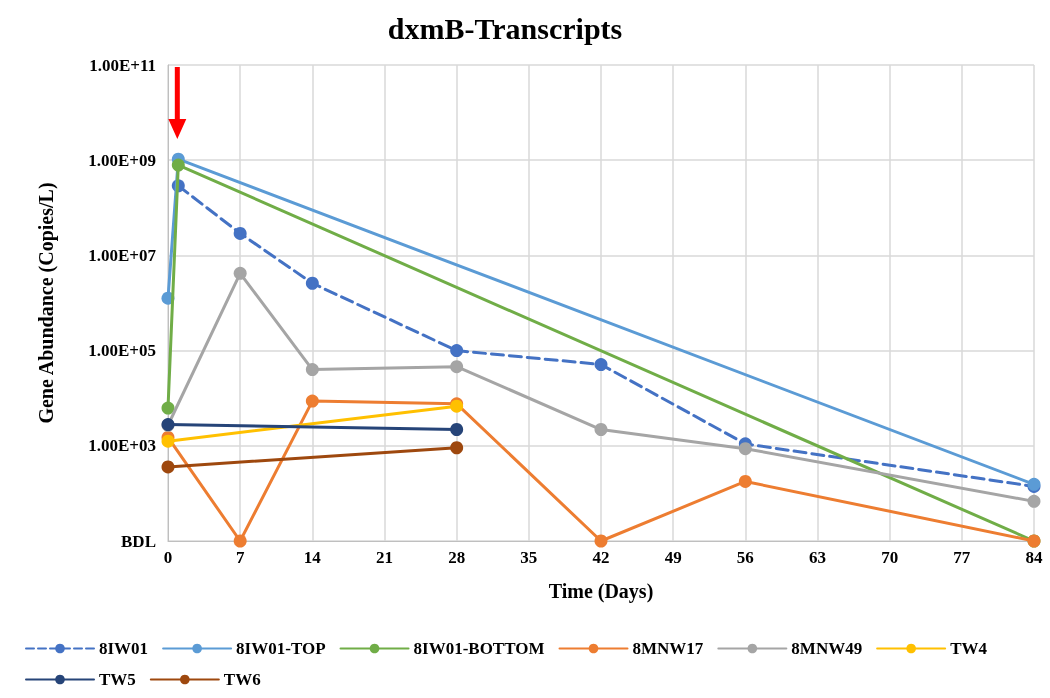 This screenshot has height=698, width=1050. I want to click on y-tick-label: 1.00E+03, so click(122, 446).